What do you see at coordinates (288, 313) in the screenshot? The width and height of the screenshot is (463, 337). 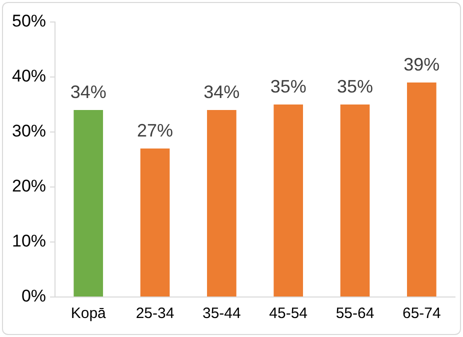 I see `x-tick-label: 45-54` at bounding box center [288, 313].